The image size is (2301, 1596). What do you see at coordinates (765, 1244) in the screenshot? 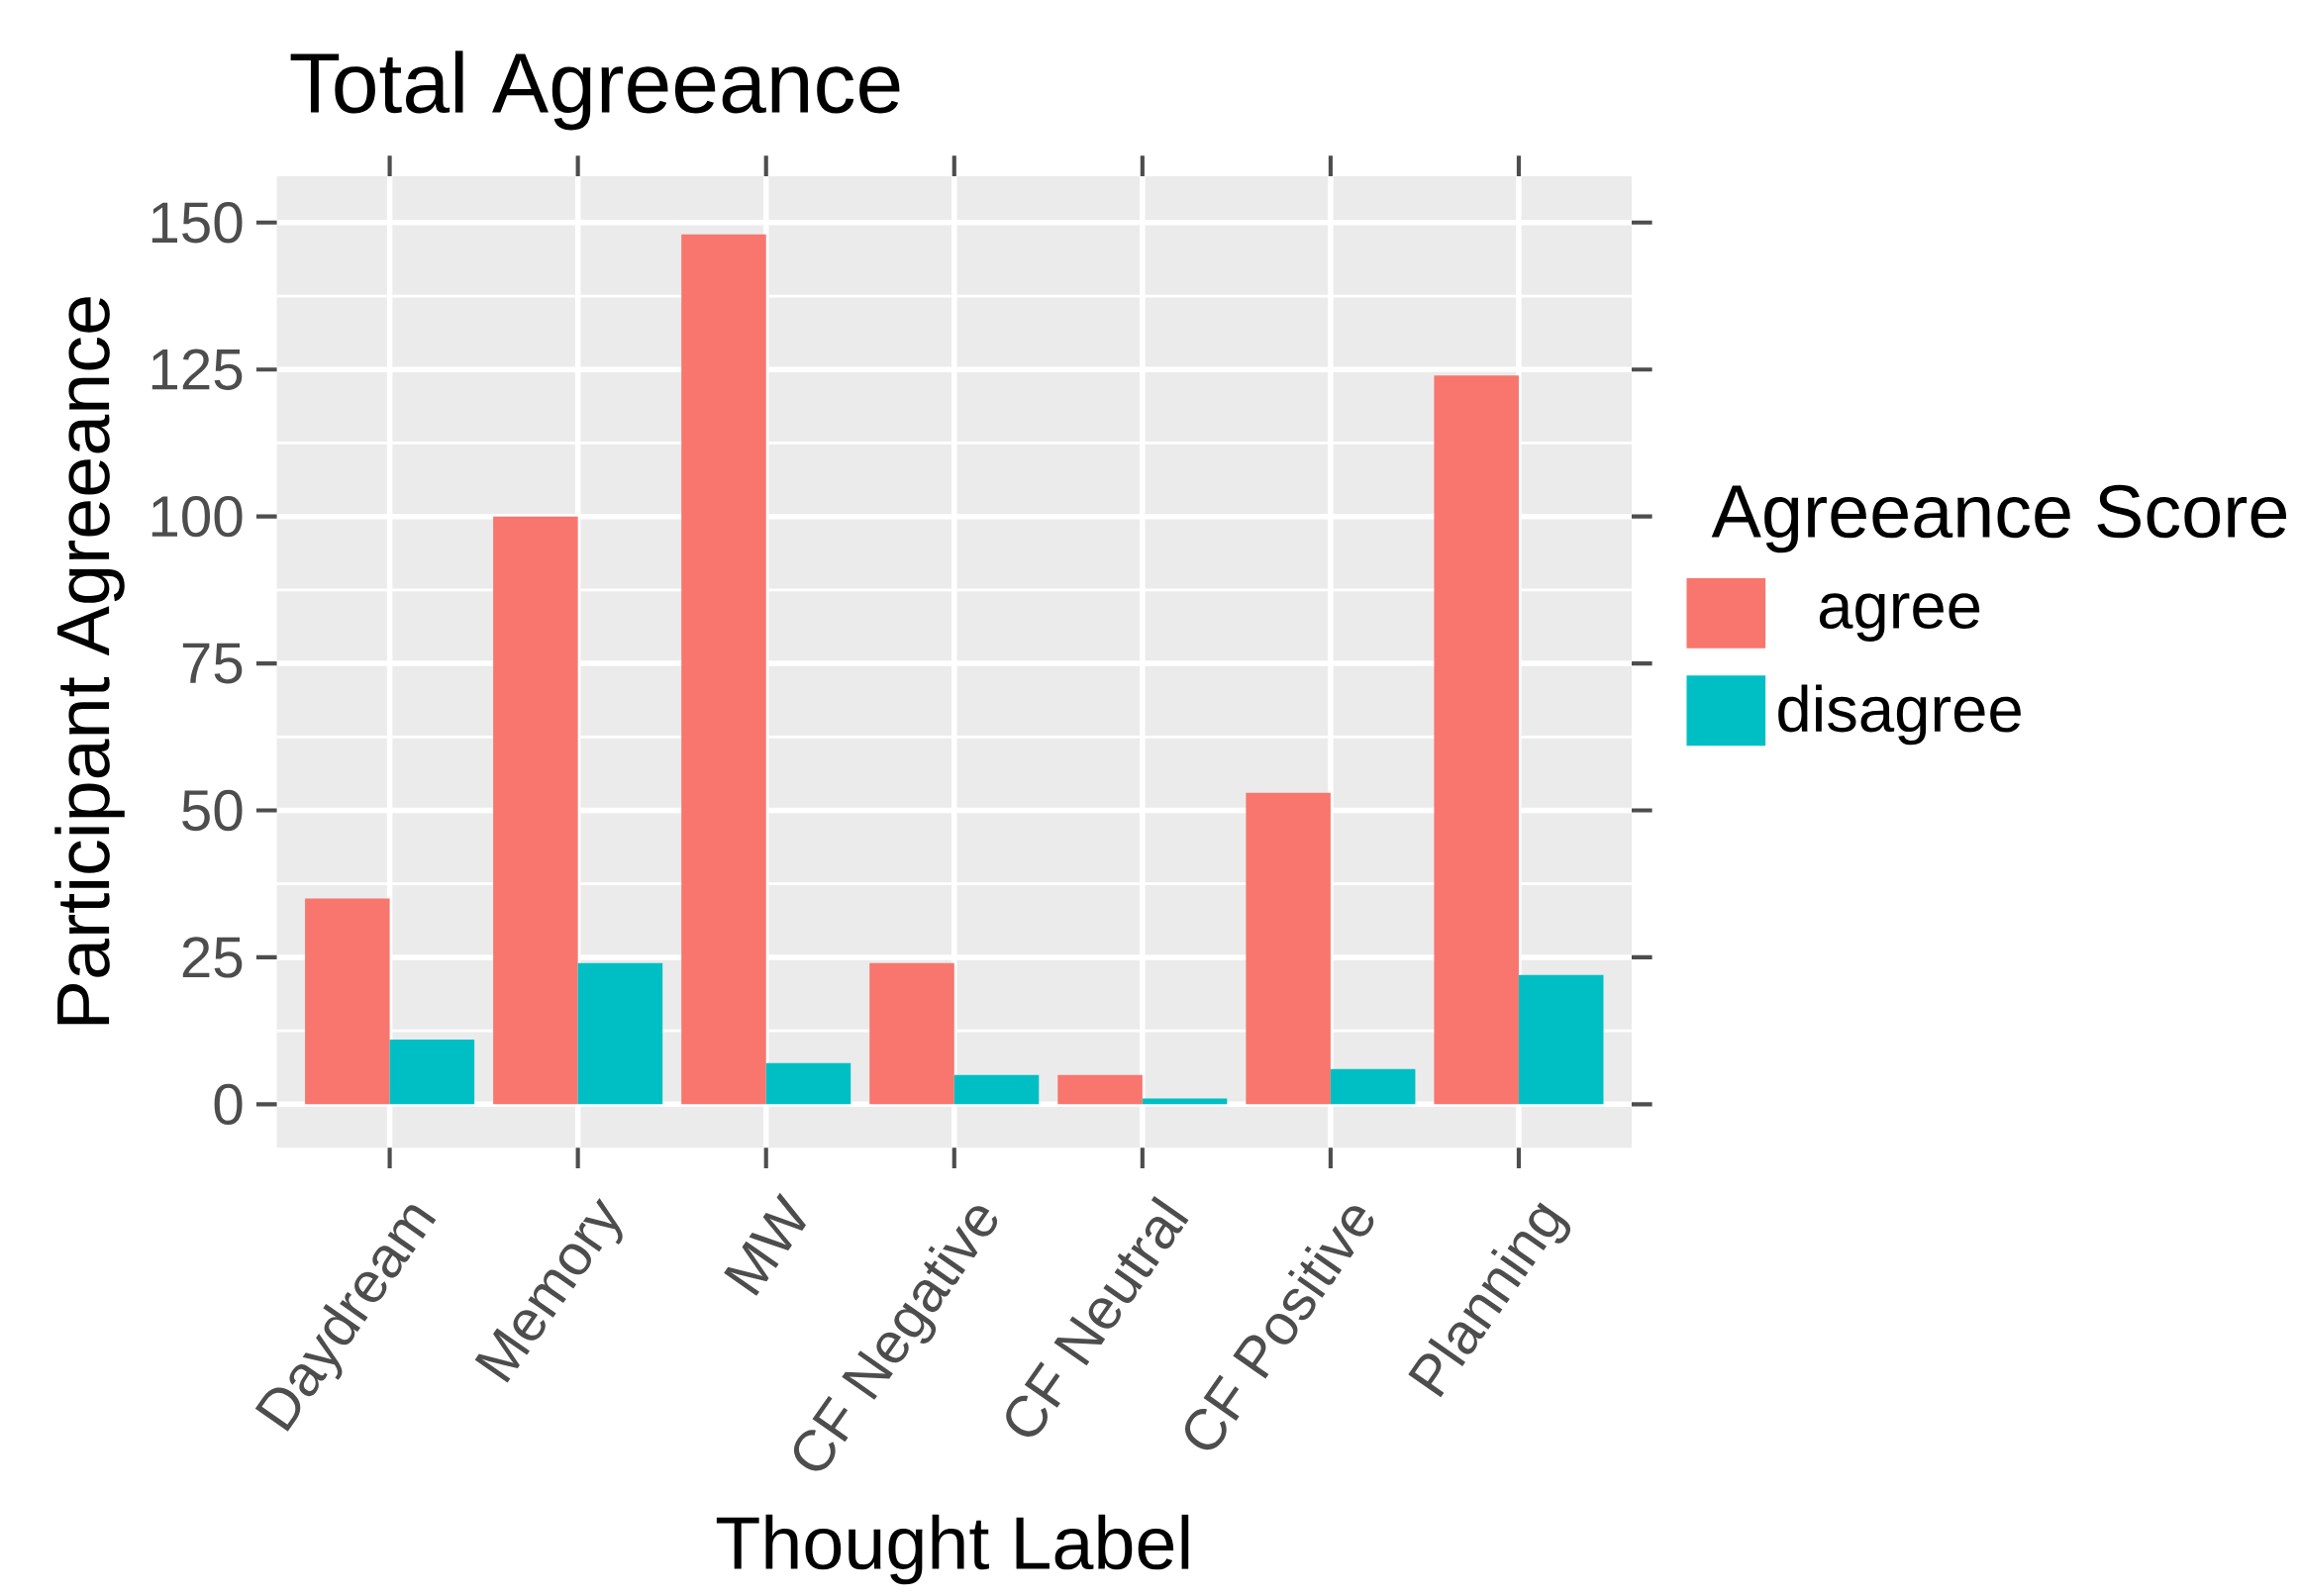
I see `x-tick-label: MW` at bounding box center [765, 1244].